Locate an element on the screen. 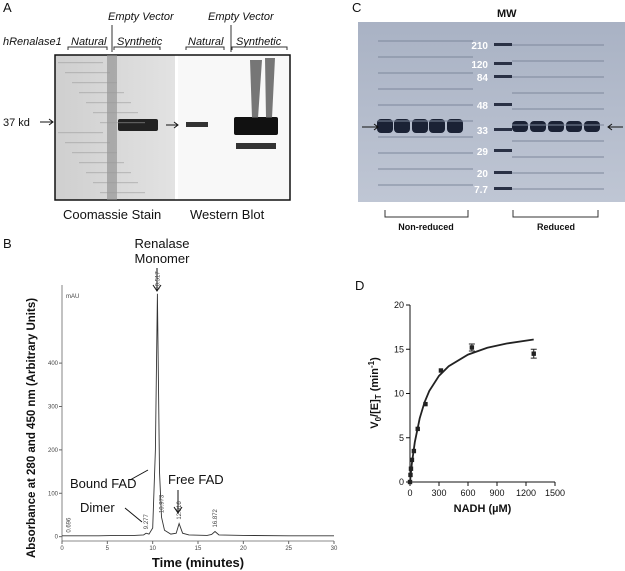 Image resolution: width=625 pixels, height=571 pixels. annotation: Bound FAD is located at coordinates (103, 483).